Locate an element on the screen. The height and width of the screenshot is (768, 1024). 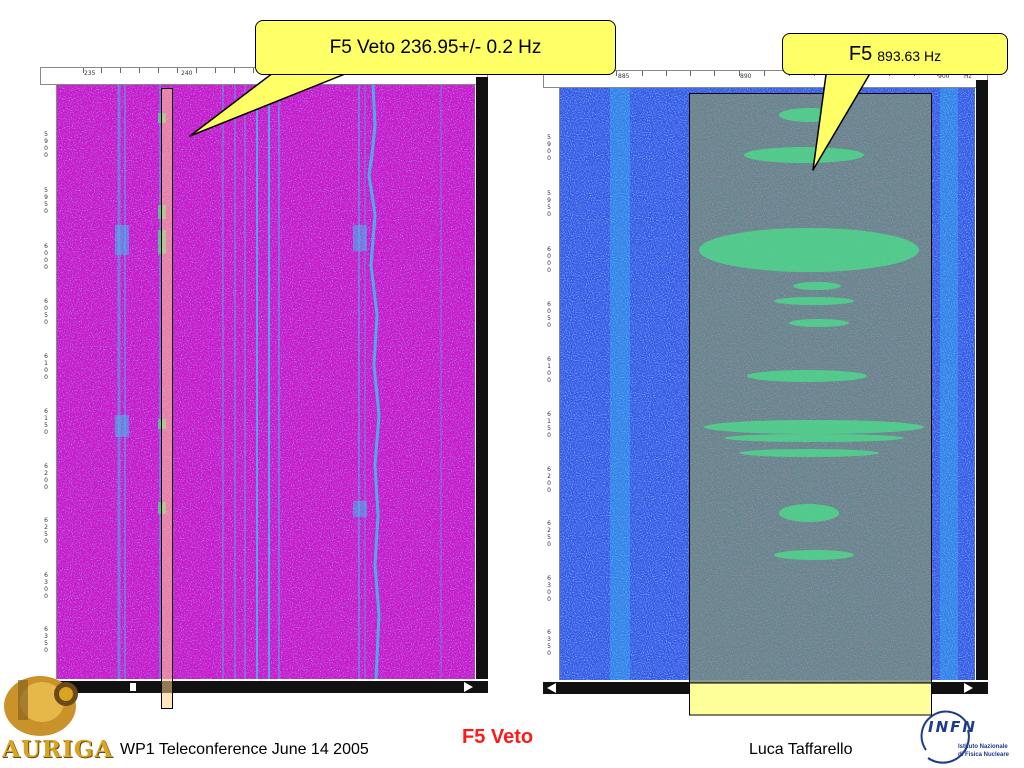
scroll-left-arrow-icon is located at coordinates (552, 688).